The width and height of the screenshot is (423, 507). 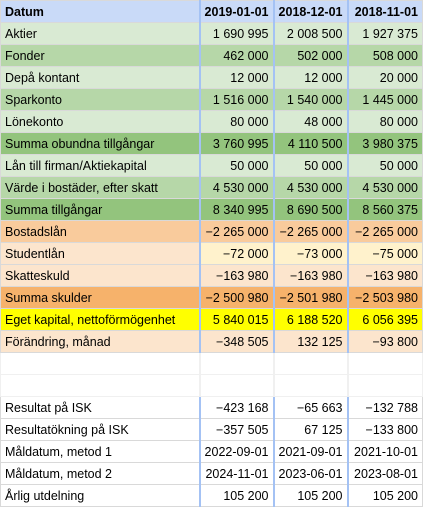 What do you see at coordinates (100, 407) in the screenshot?
I see `row-label-cell: Resultat på ISK` at bounding box center [100, 407].